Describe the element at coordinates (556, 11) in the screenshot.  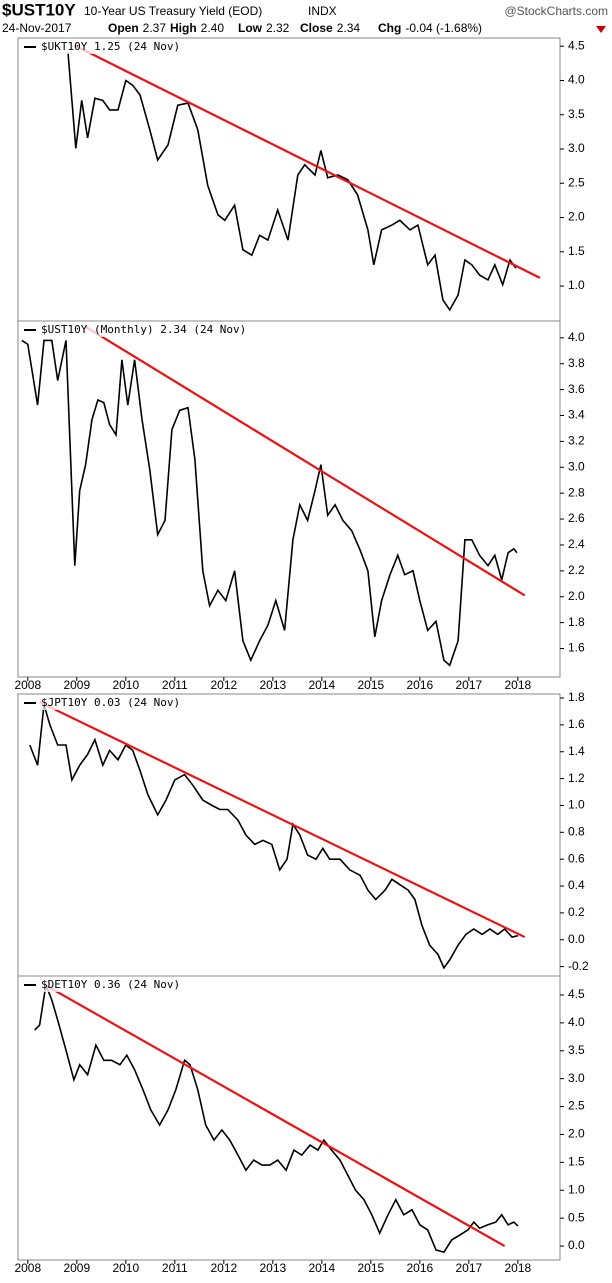
I see `source: @StockCharts.com` at that location.